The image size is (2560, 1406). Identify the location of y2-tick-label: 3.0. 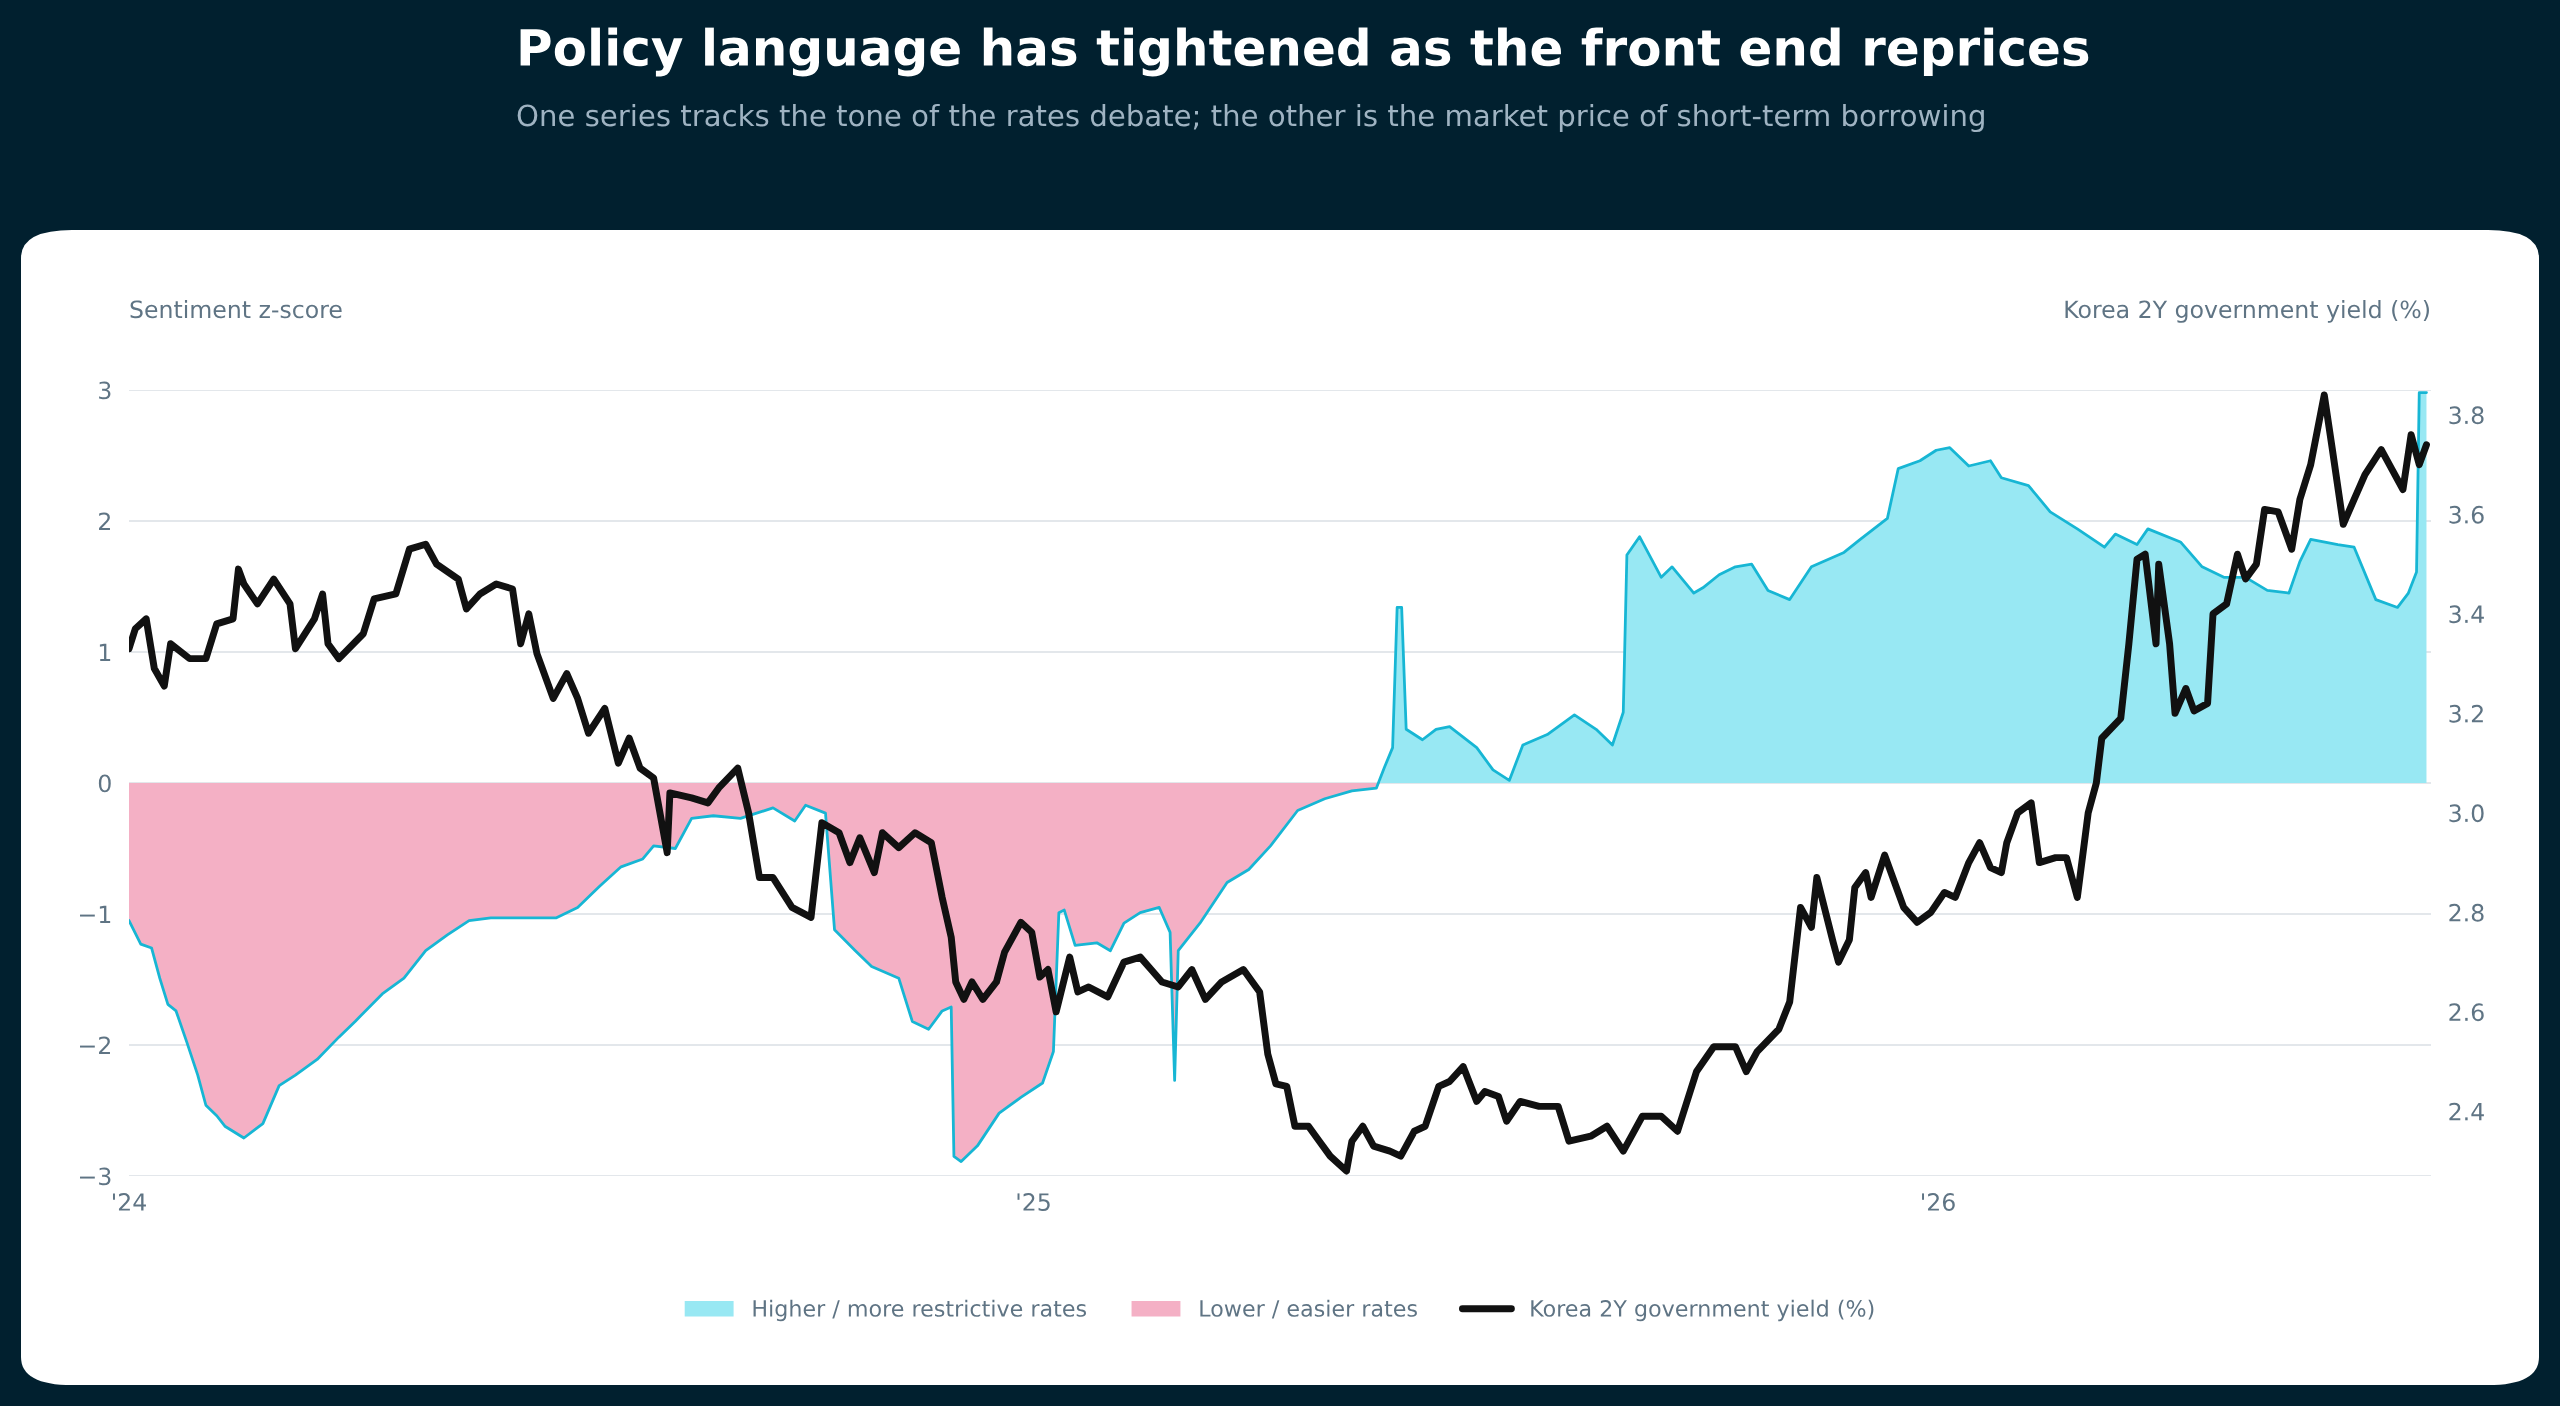
(2466, 813).